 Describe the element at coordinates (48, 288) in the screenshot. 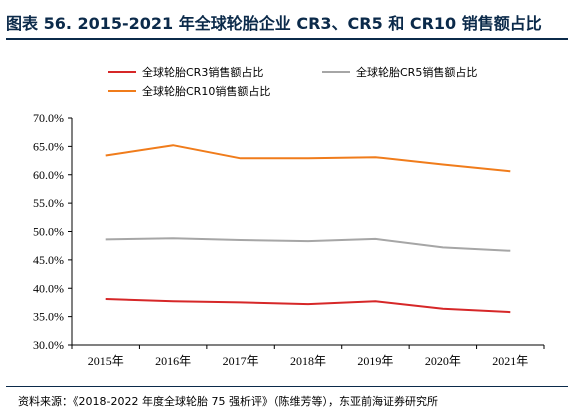

I see `y-tick-label: 40.0%` at that location.